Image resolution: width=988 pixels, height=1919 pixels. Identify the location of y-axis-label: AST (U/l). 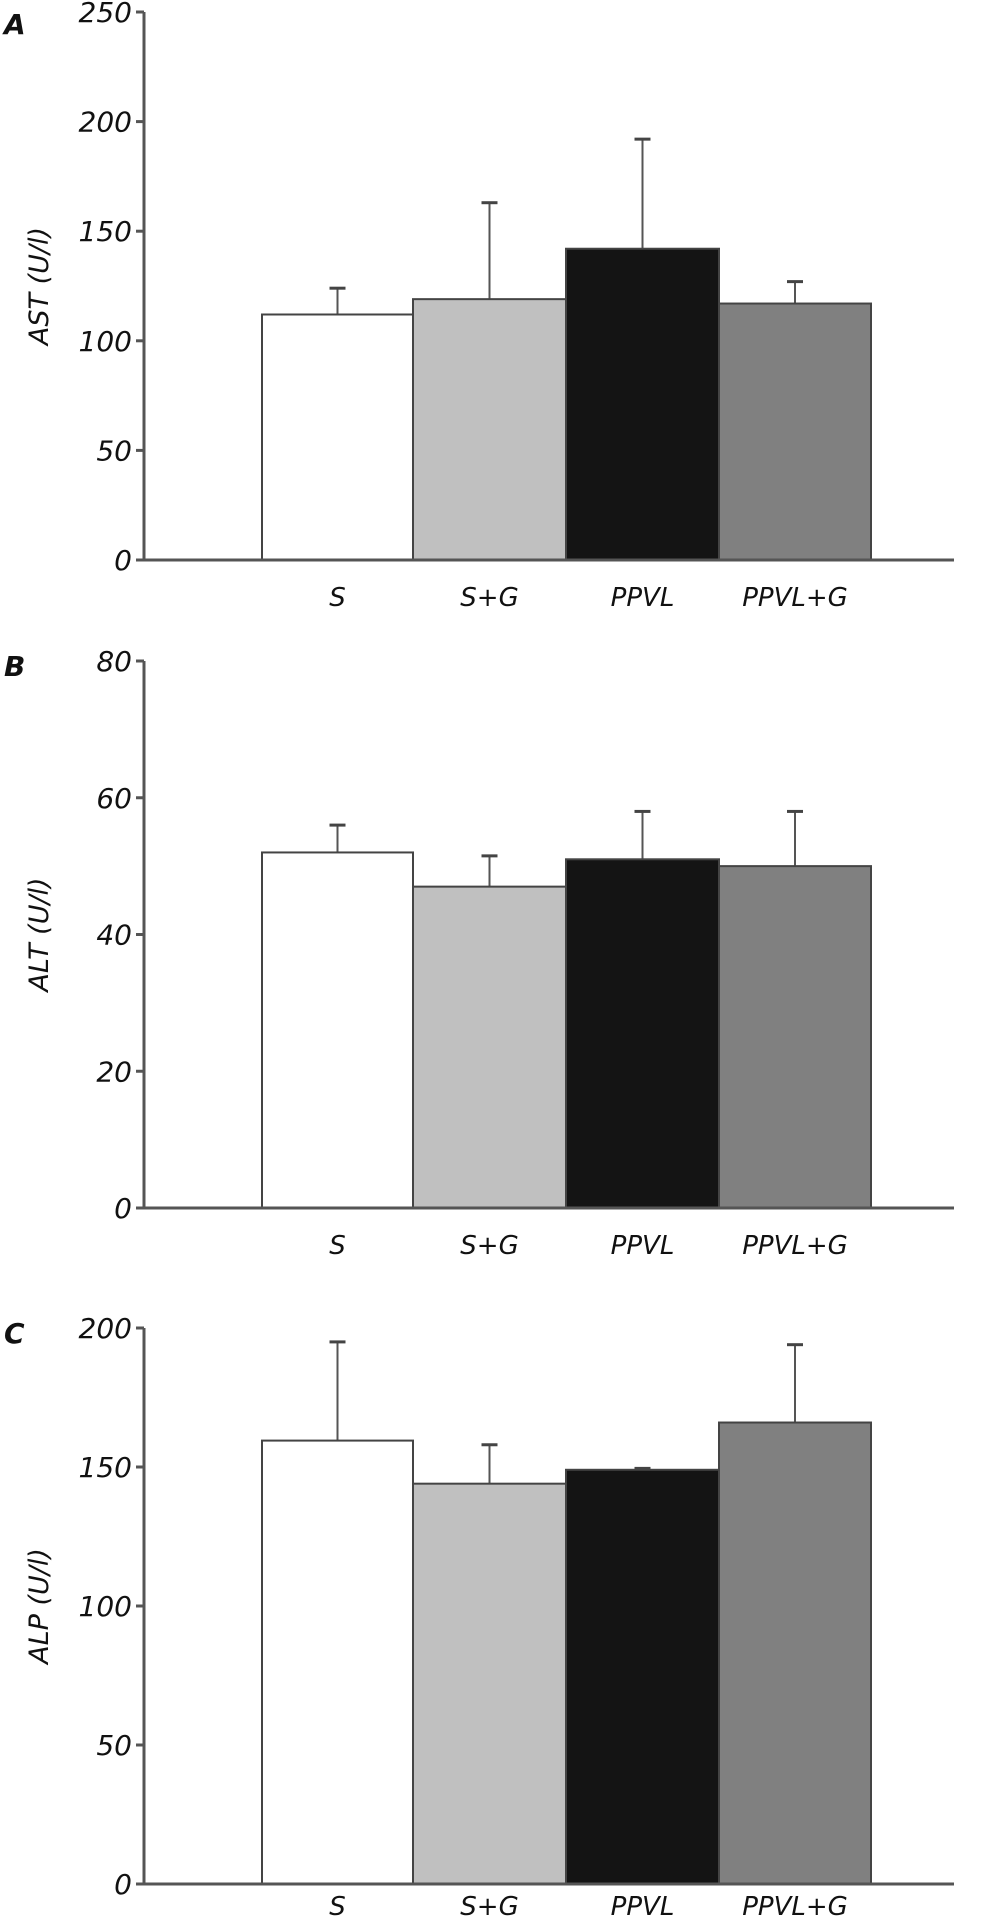
(39, 287).